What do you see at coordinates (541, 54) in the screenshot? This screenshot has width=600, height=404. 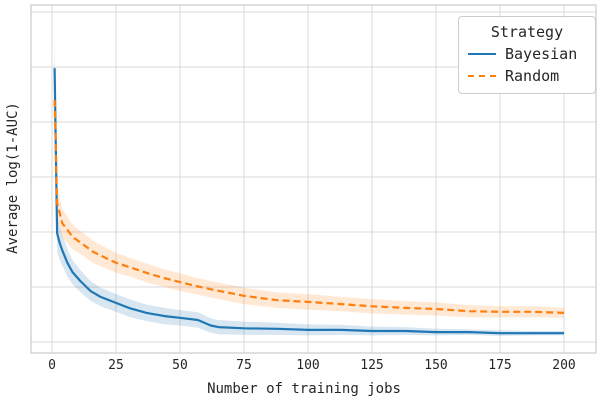 I see `legend-entry-label: Bayesian` at bounding box center [541, 54].